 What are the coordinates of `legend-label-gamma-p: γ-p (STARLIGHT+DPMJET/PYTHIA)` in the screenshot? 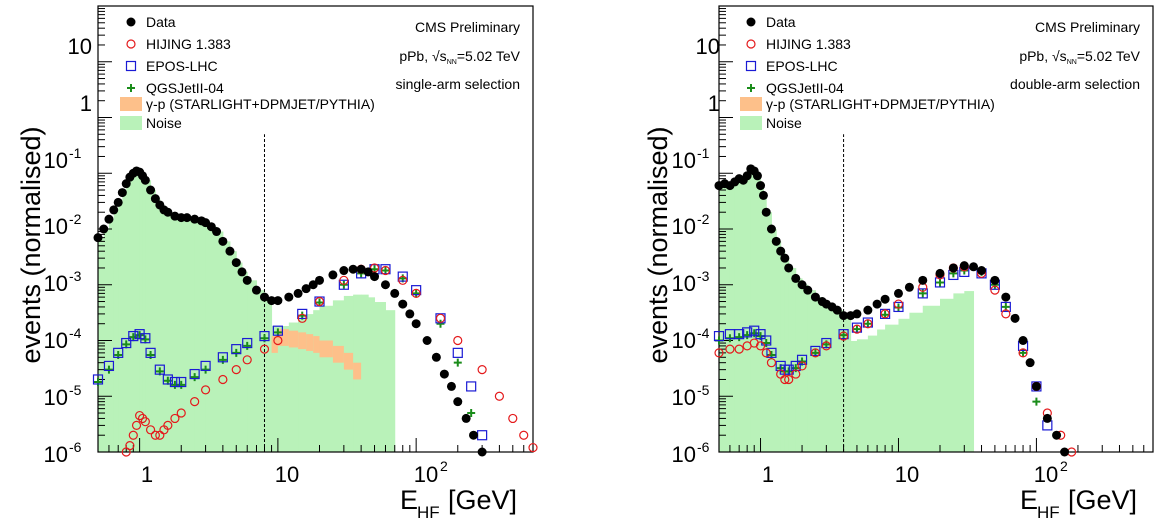 It's located at (880, 104).